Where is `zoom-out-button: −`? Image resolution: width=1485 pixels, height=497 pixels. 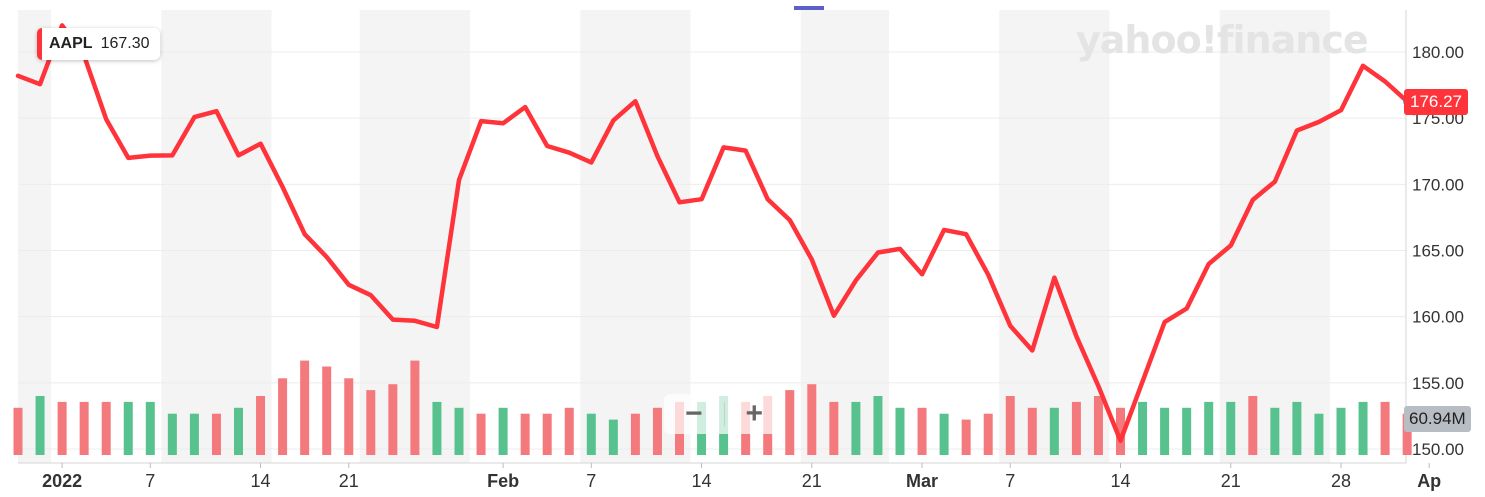 zoom-out-button: − is located at coordinates (693, 413).